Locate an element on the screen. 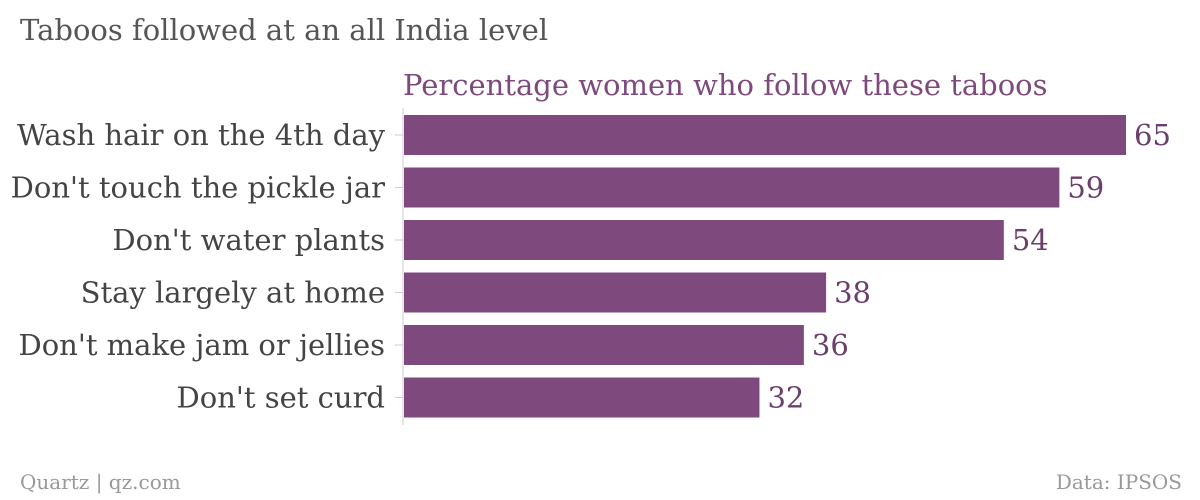 The width and height of the screenshot is (1200, 500). value-label: 38 is located at coordinates (852, 293).